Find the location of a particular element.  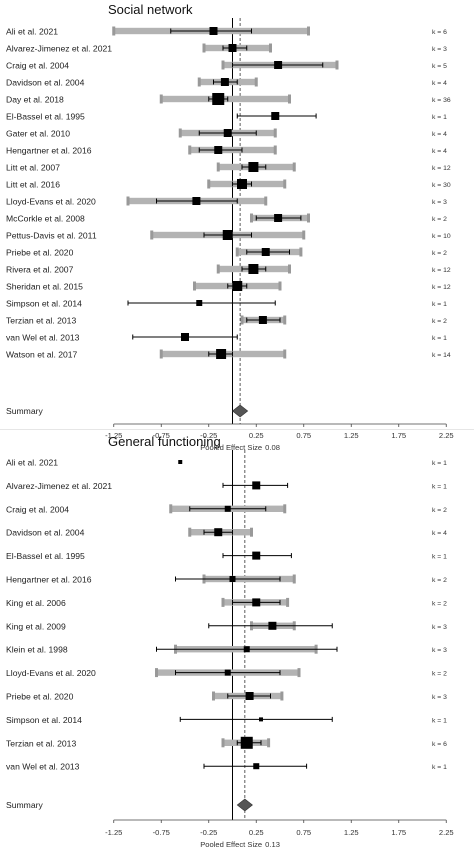

study-label: Pettus-Davis et al. 2011 is located at coordinates (51, 236).